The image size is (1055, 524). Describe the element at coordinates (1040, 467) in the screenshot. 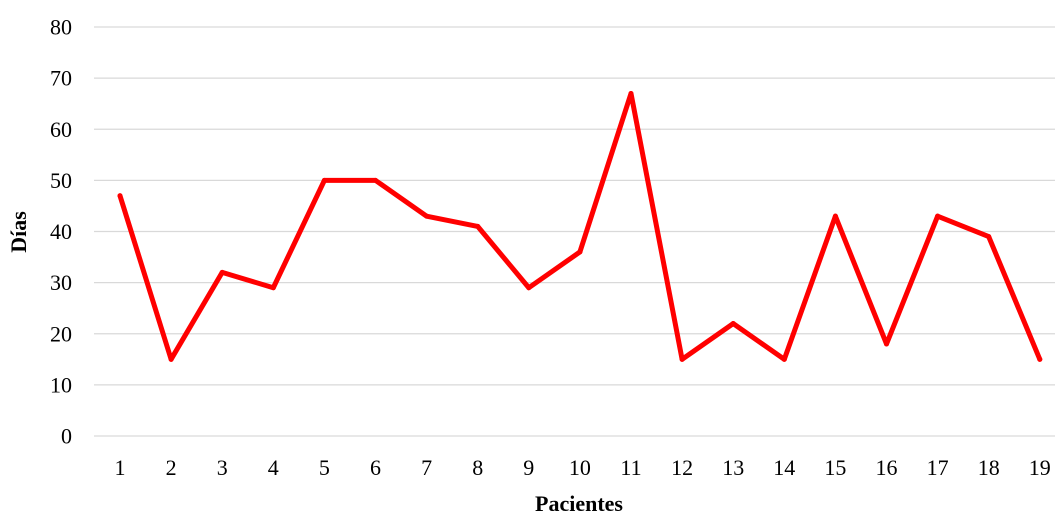

I see `x-tick-label: 19` at that location.